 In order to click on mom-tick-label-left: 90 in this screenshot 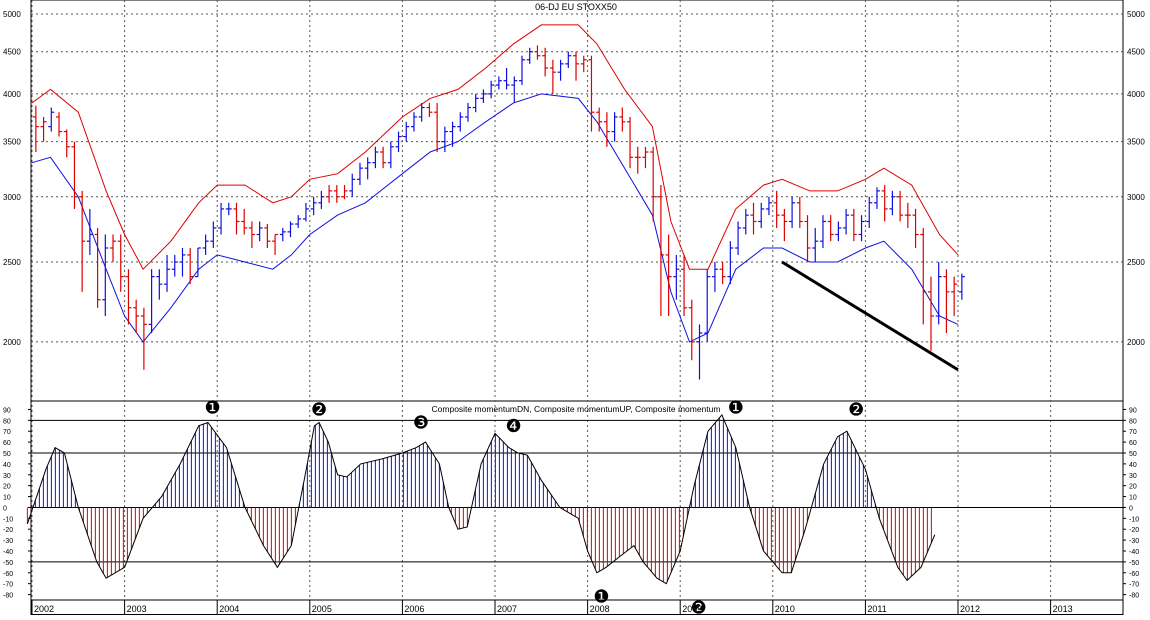, I will do `click(7, 410)`.